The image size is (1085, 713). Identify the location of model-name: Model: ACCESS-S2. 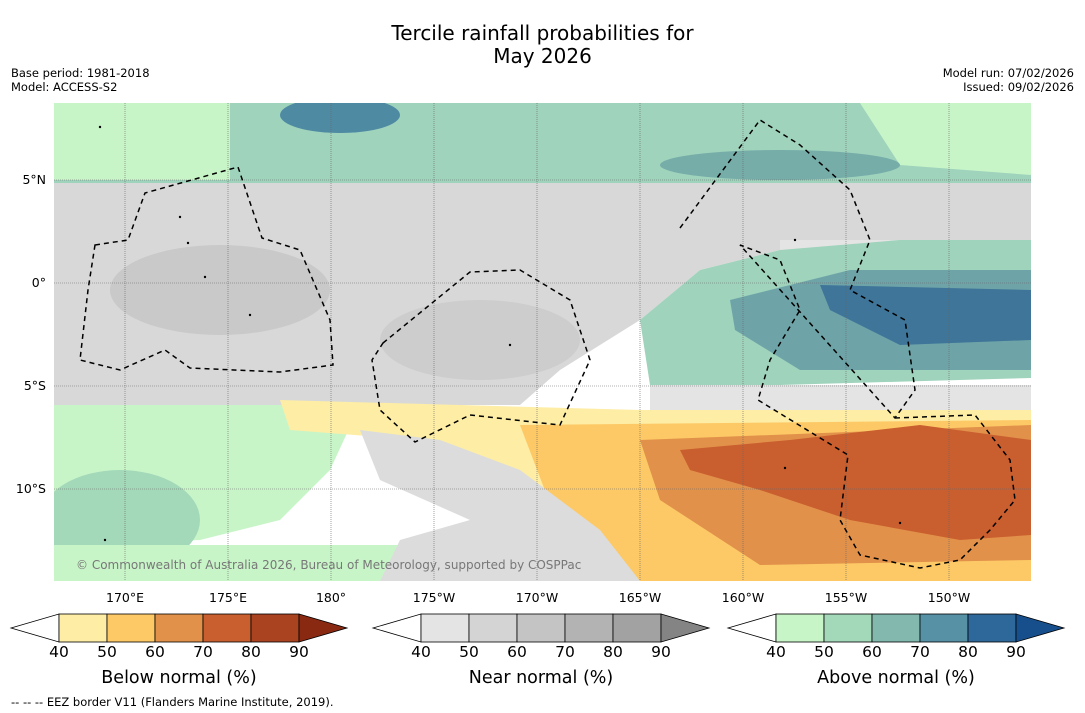
(64, 87).